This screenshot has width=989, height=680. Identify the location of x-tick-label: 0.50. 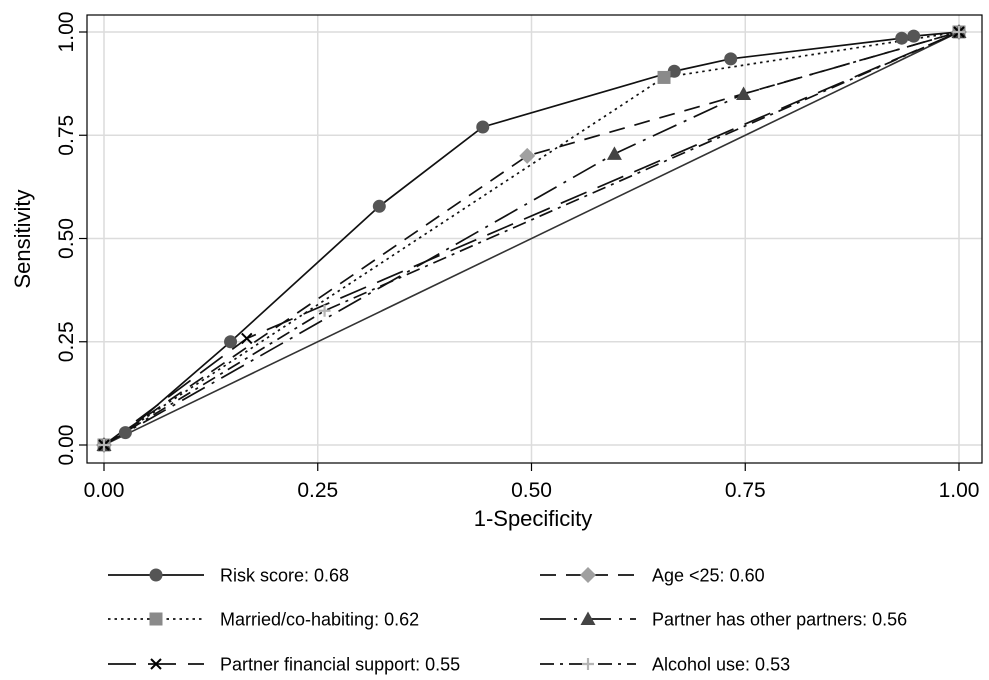
(531, 490).